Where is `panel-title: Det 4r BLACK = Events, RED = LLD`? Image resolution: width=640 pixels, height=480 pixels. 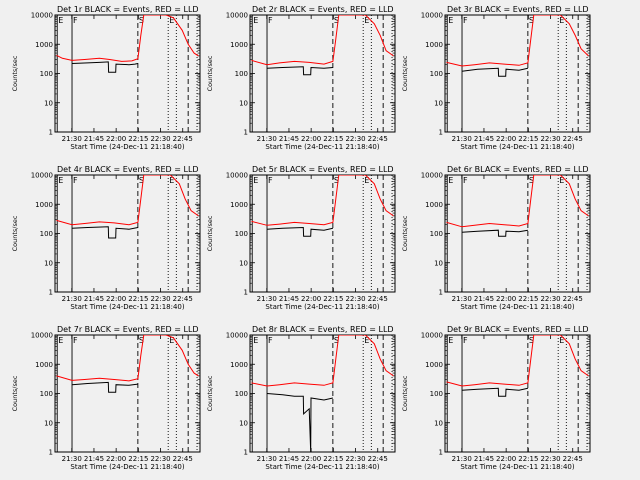
panel-title: Det 4r BLACK = Events, RED = LLD is located at coordinates (128, 169).